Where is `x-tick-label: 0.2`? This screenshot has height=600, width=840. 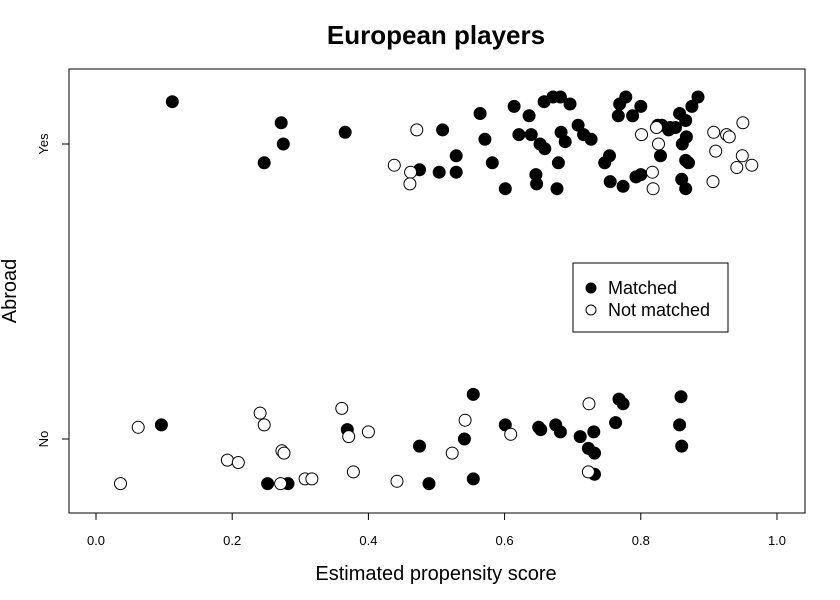 x-tick-label: 0.2 is located at coordinates (232, 540).